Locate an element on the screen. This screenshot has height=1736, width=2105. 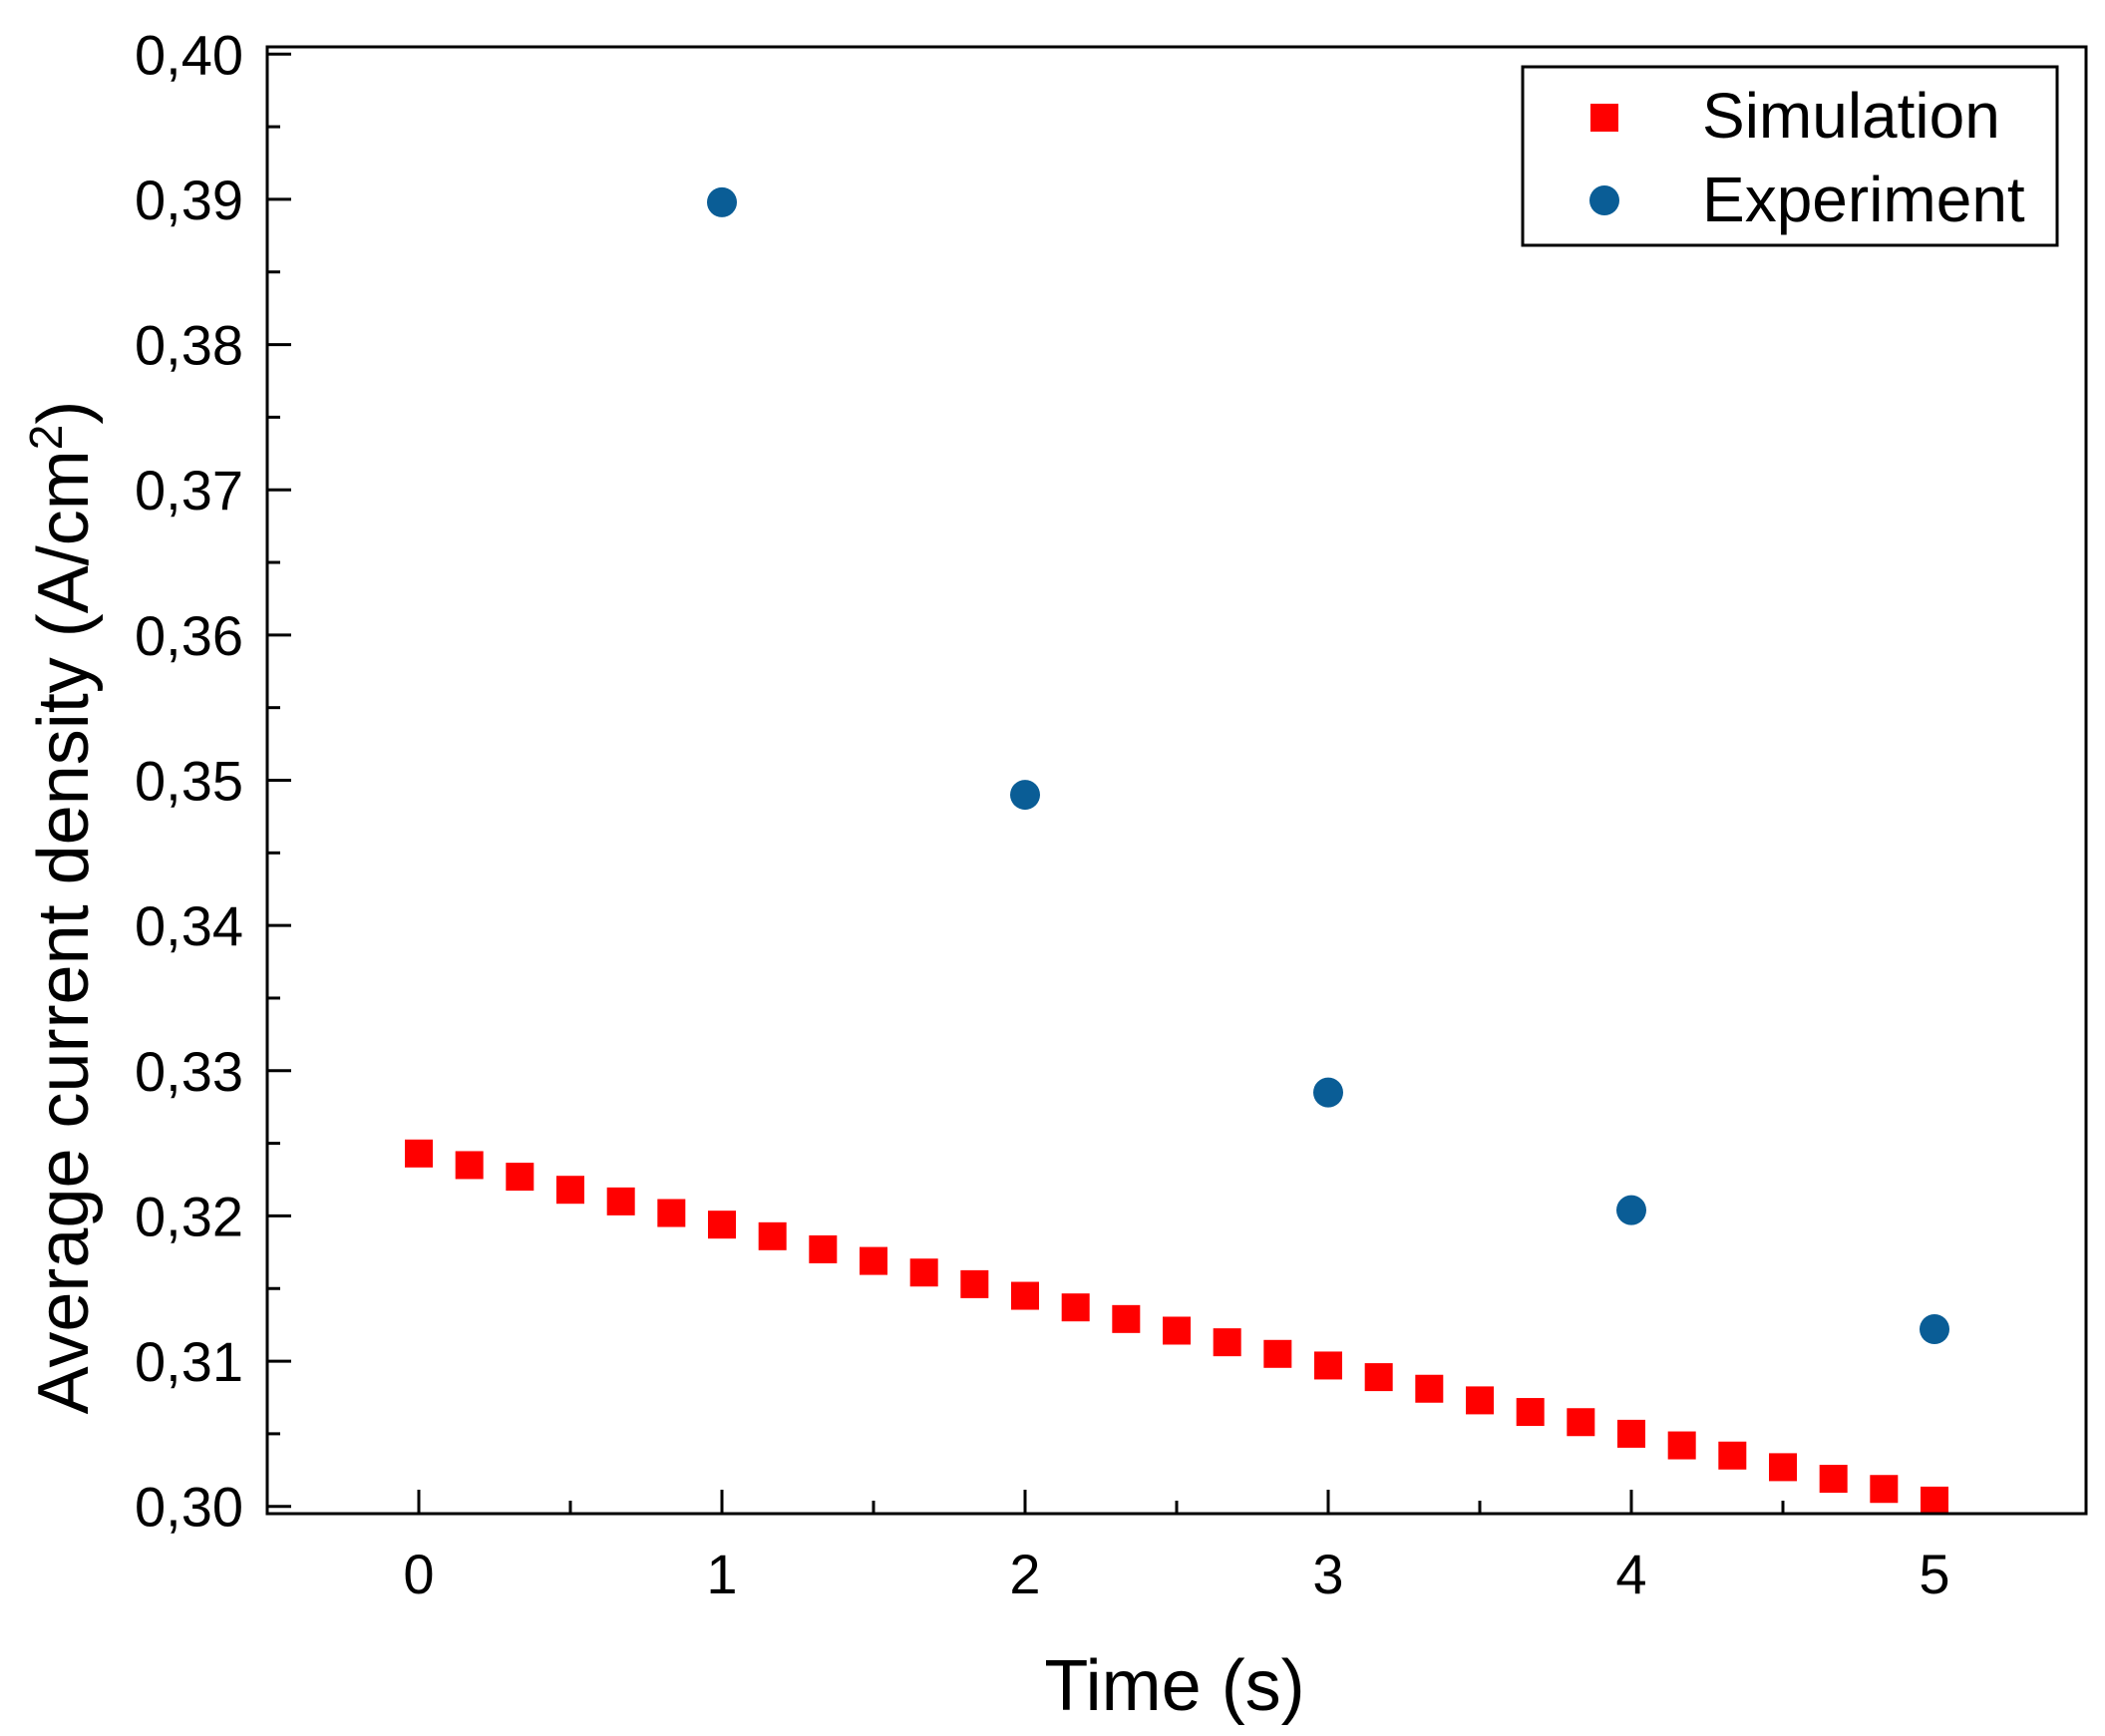
legend-box is located at coordinates (1790, 156).